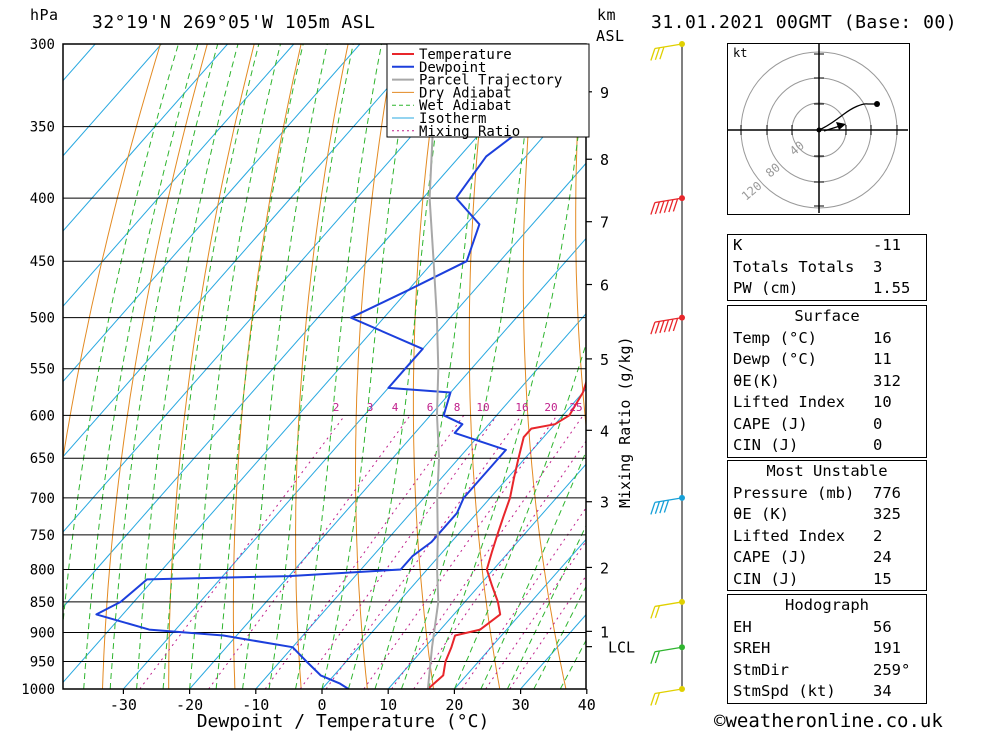  I want to click on series-temperature, so click(506, 534).